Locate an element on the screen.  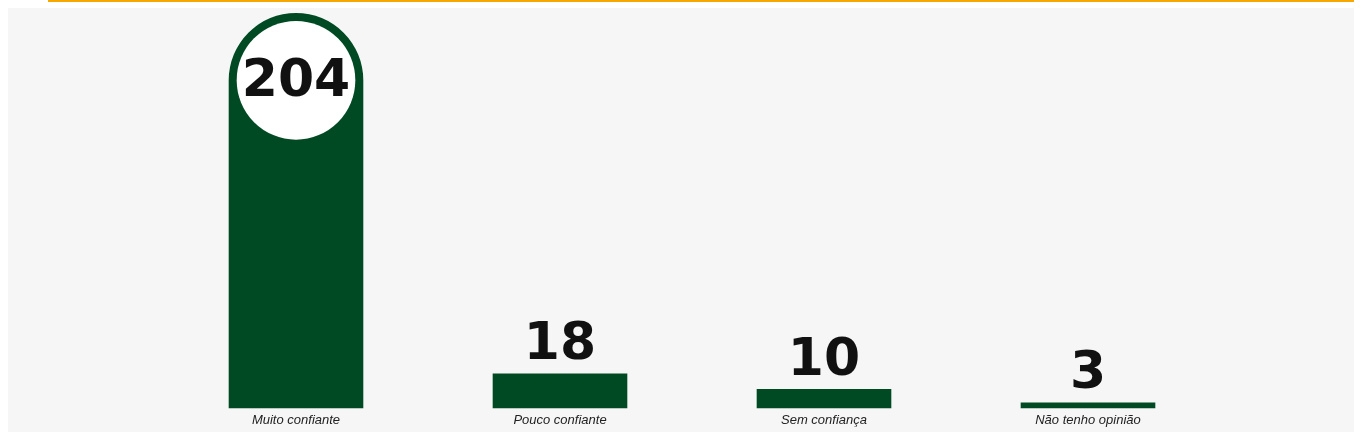
data-label: 10 is located at coordinates (824, 356).